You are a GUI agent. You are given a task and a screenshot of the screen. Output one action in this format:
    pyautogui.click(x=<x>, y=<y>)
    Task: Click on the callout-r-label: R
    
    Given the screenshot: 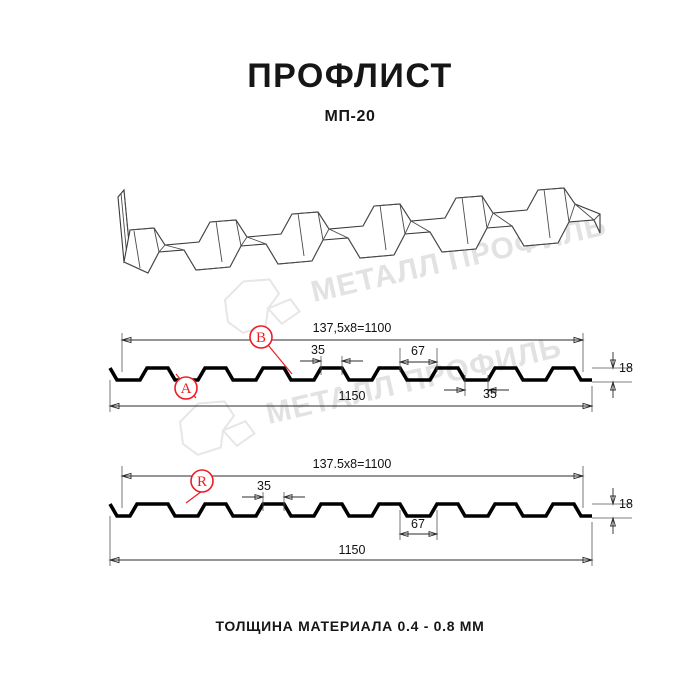 What is the action you would take?
    pyautogui.click(x=202, y=482)
    